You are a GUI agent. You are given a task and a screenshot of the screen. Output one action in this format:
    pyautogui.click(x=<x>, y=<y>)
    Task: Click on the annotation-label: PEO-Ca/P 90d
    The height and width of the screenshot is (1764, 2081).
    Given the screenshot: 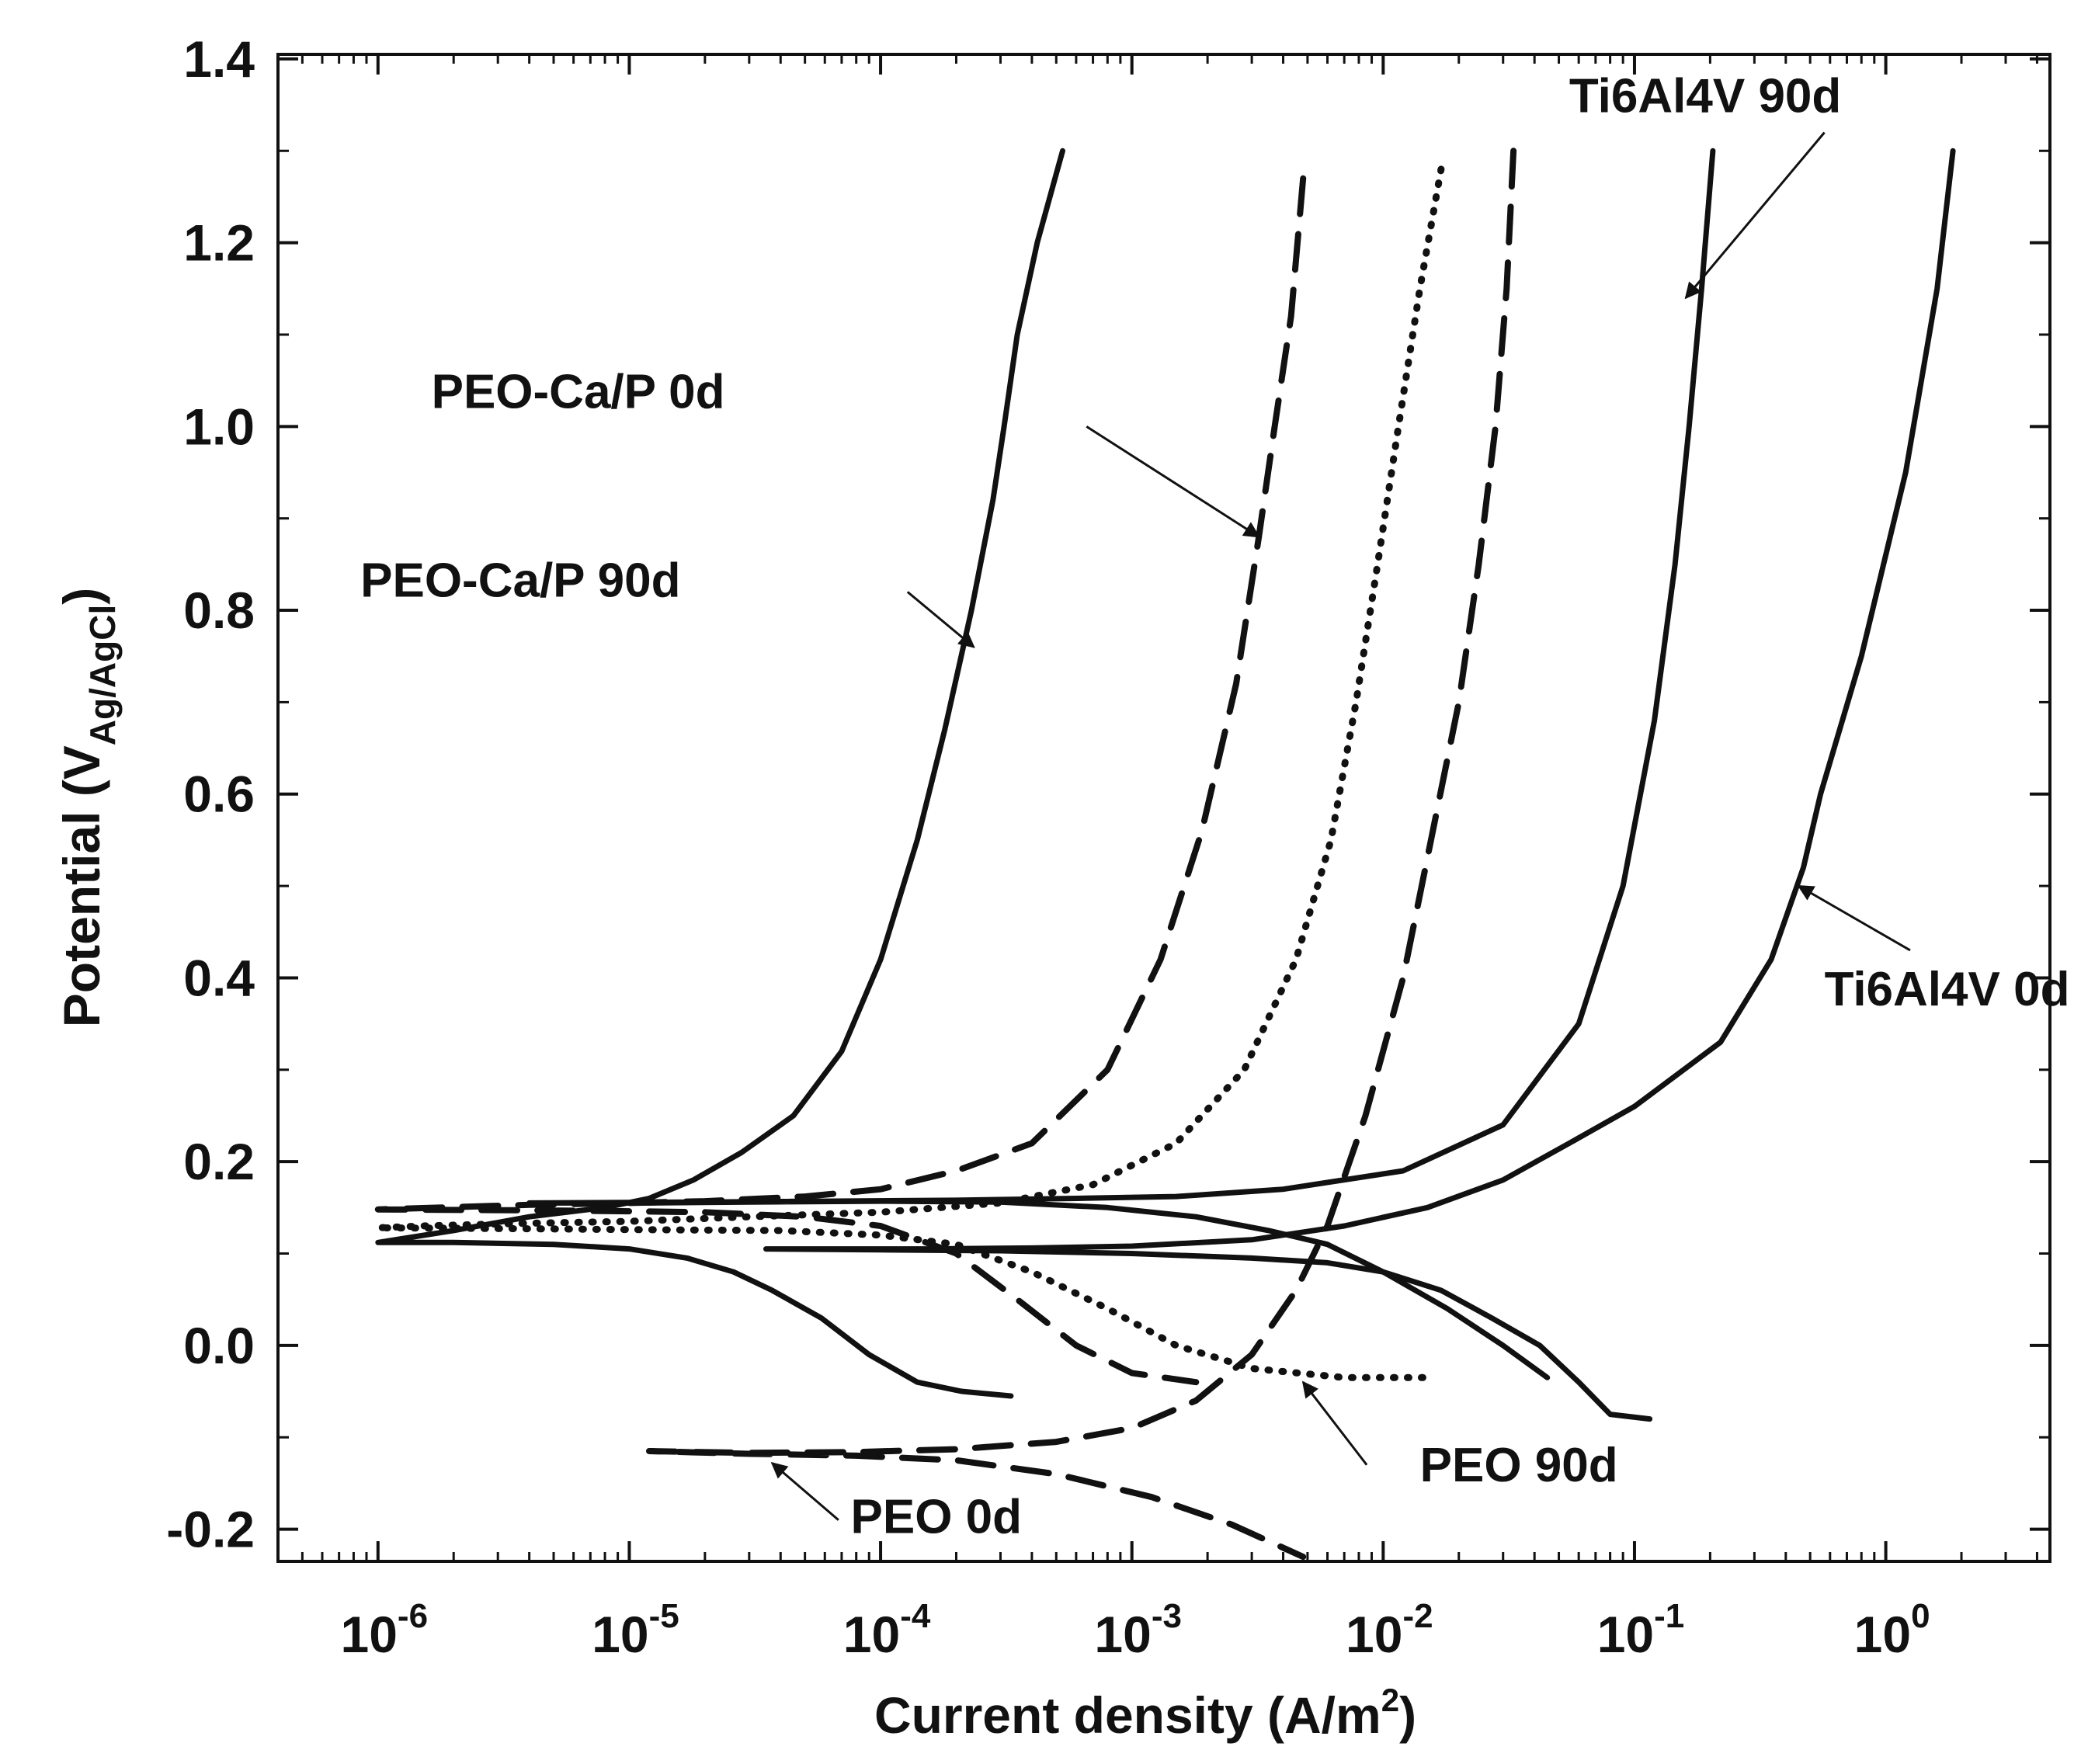 What is the action you would take?
    pyautogui.click(x=520, y=580)
    